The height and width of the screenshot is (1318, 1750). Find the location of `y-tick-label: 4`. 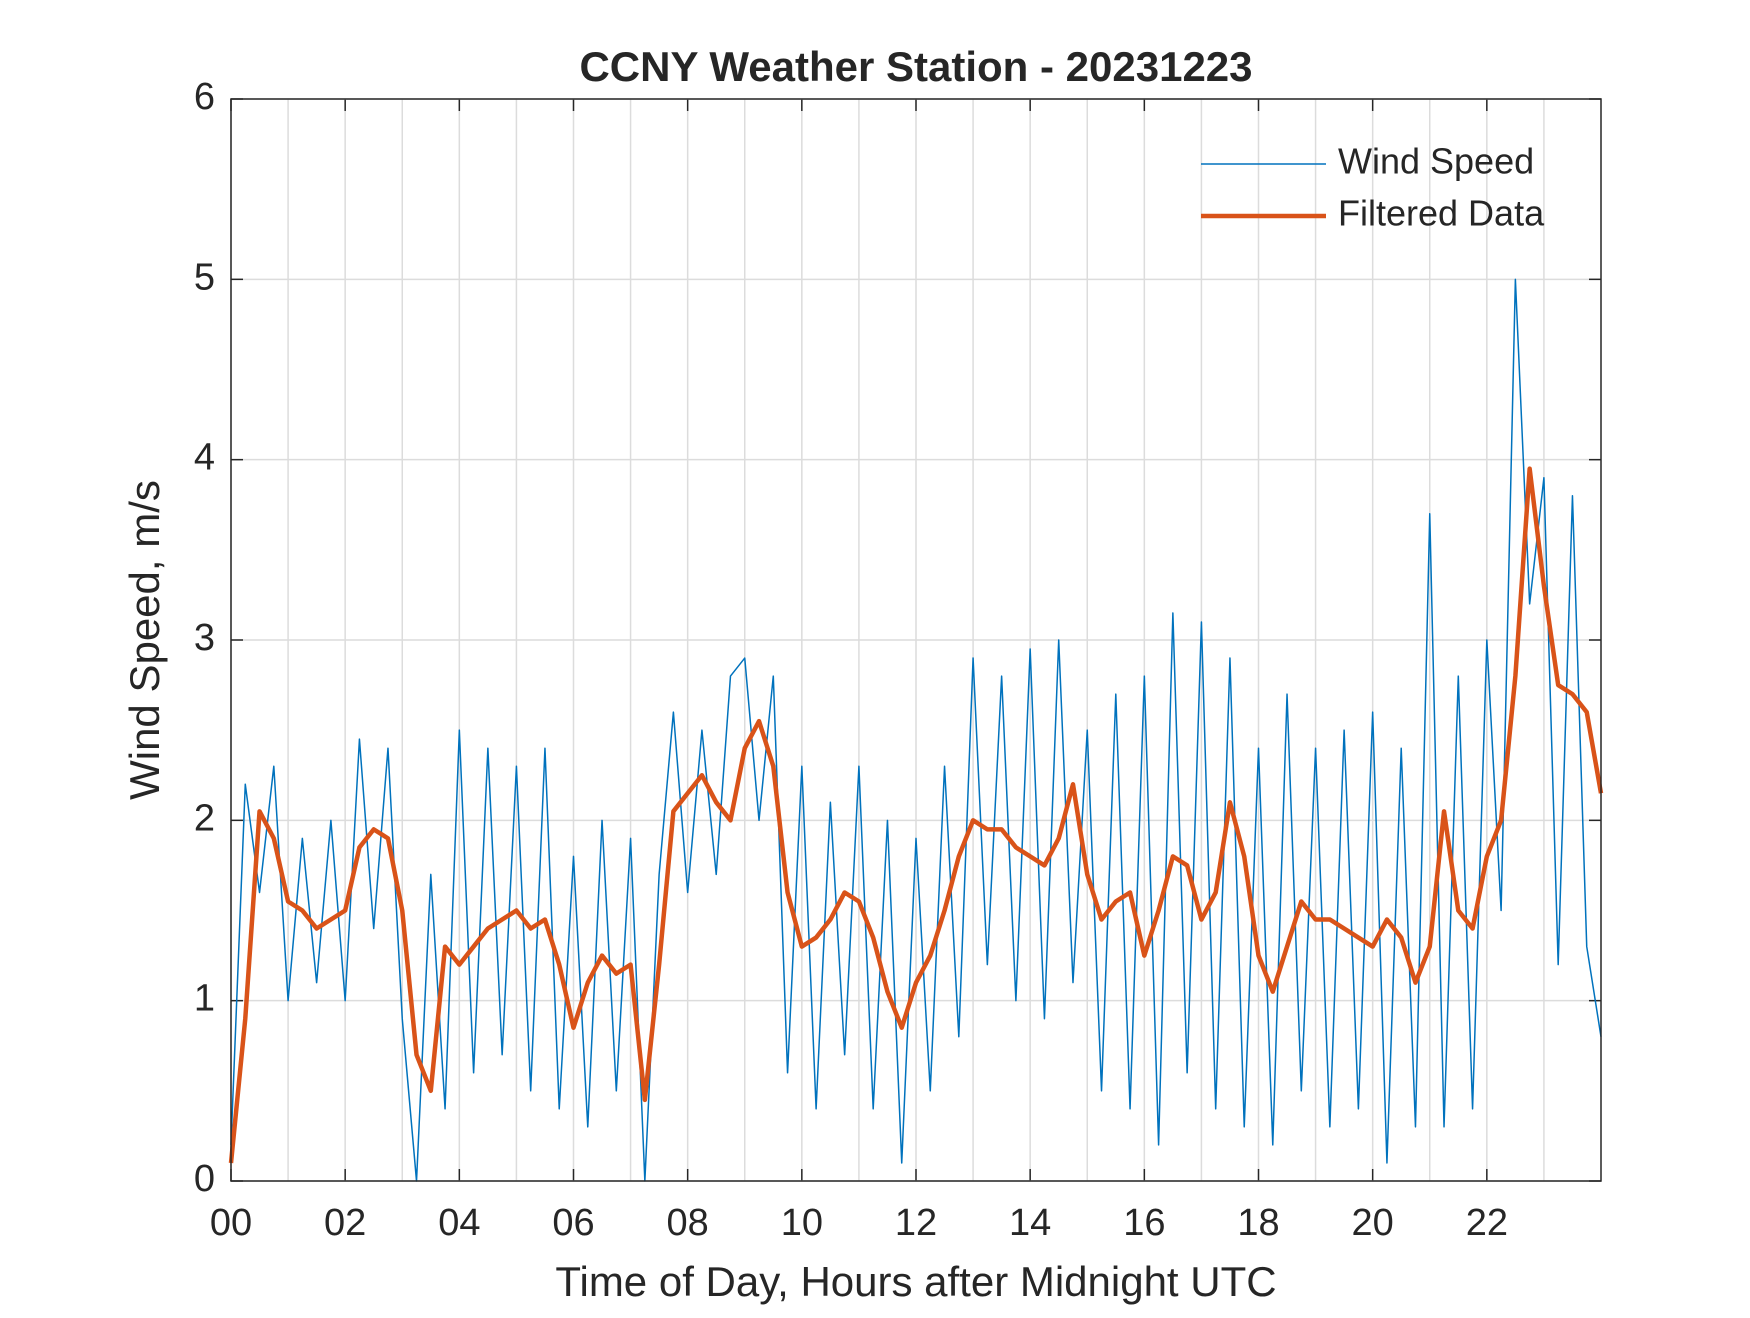

y-tick-label: 4 is located at coordinates (204, 458).